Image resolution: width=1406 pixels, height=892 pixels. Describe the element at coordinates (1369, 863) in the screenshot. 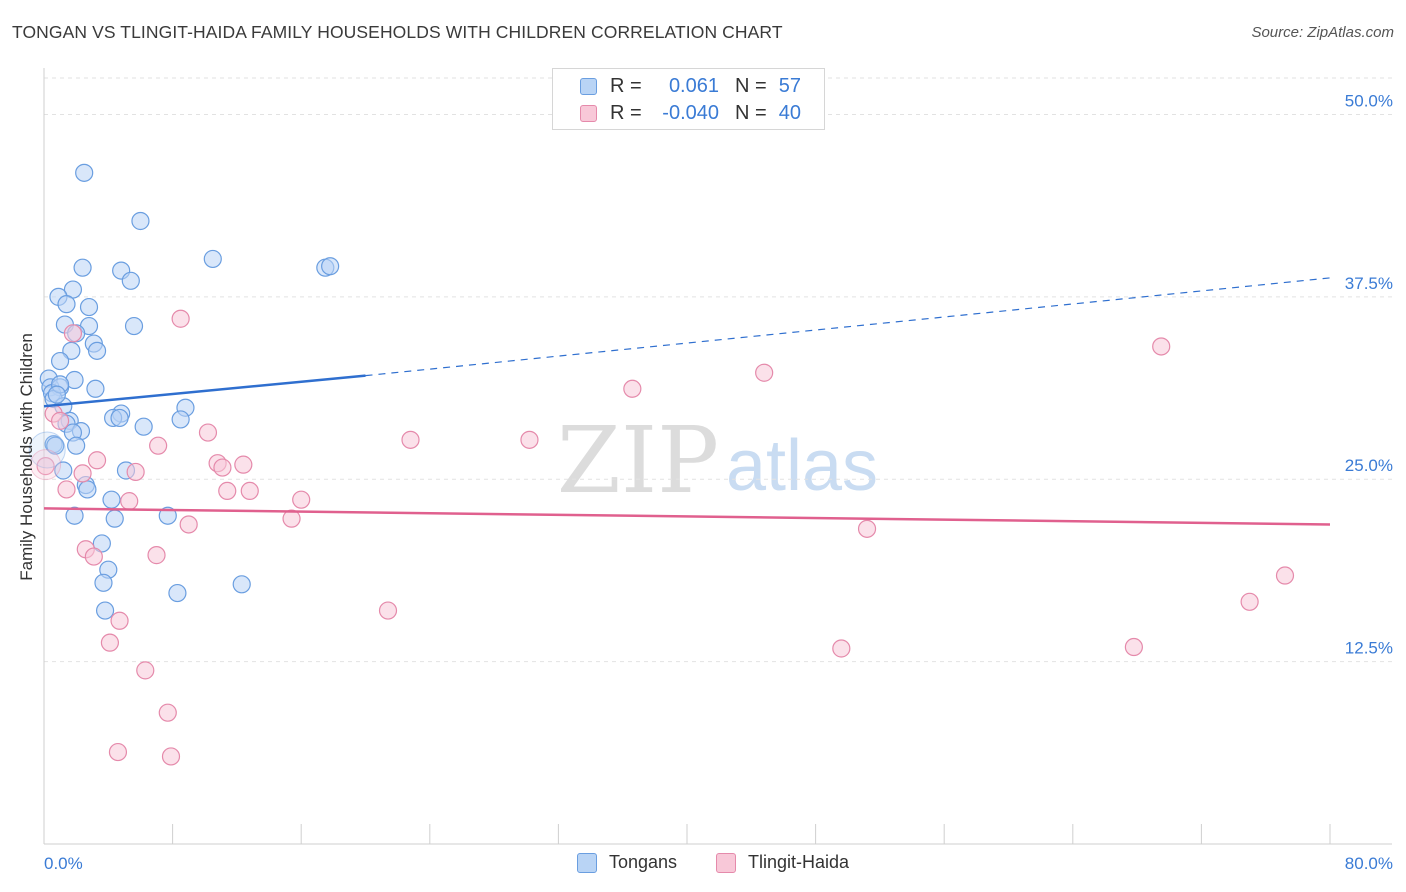

I see `x-tick-label: 80.0%` at that location.